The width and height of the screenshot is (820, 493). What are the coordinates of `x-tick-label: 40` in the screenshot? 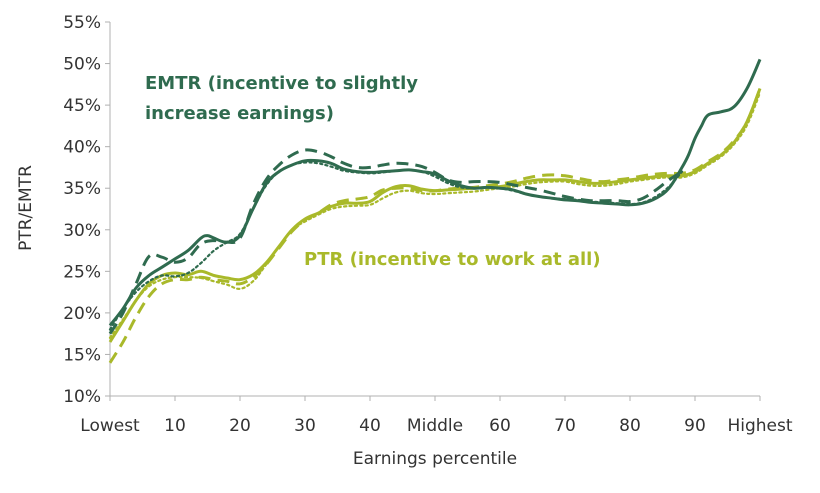 It's located at (370, 426).